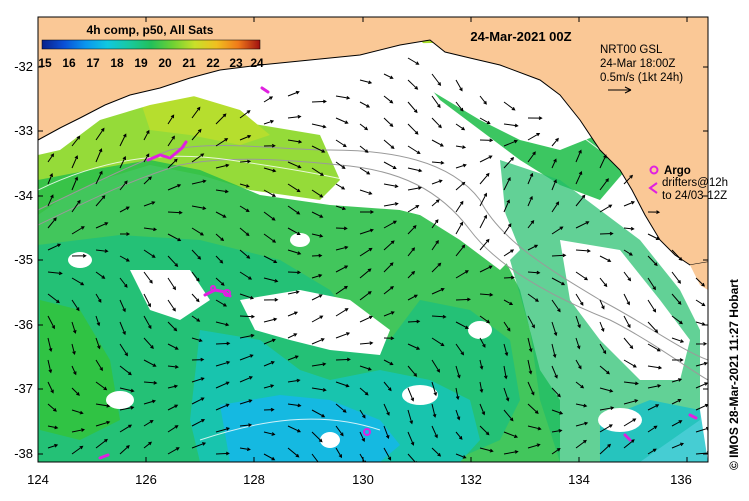  Describe the element at coordinates (254, 479) in the screenshot. I see `x-tick-label: 128` at that location.